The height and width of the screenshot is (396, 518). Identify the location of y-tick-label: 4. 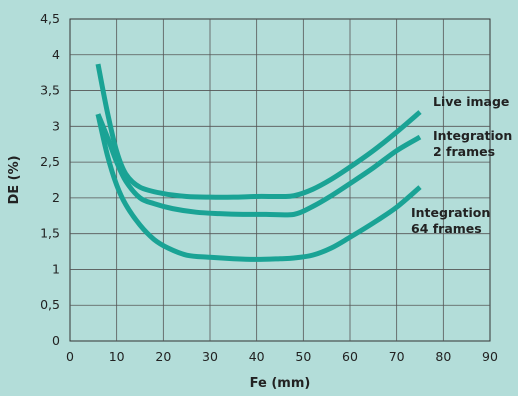
(56, 54).